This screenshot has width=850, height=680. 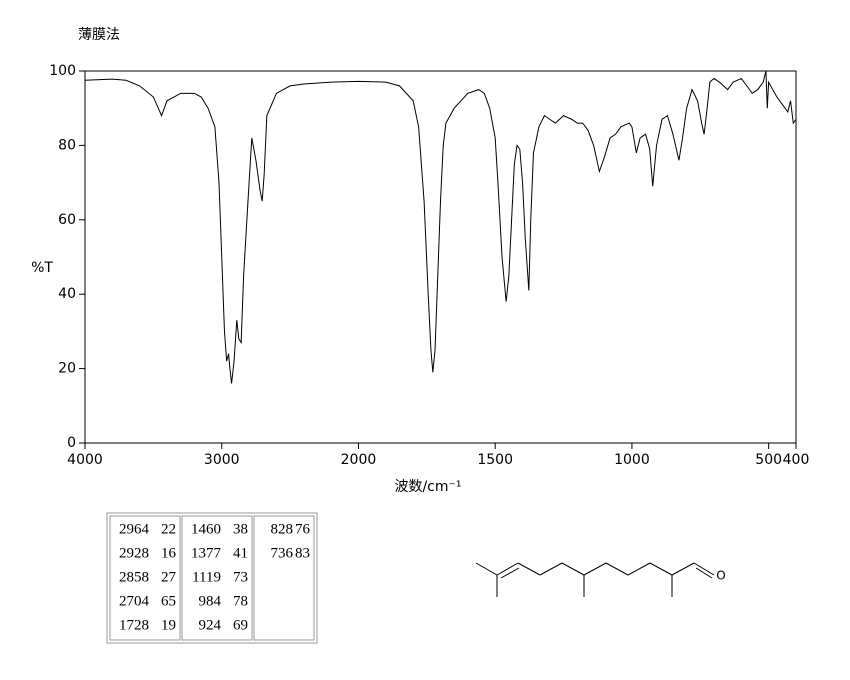 What do you see at coordinates (134, 553) in the screenshot?
I see `peak-wavenumber: 2928` at bounding box center [134, 553].